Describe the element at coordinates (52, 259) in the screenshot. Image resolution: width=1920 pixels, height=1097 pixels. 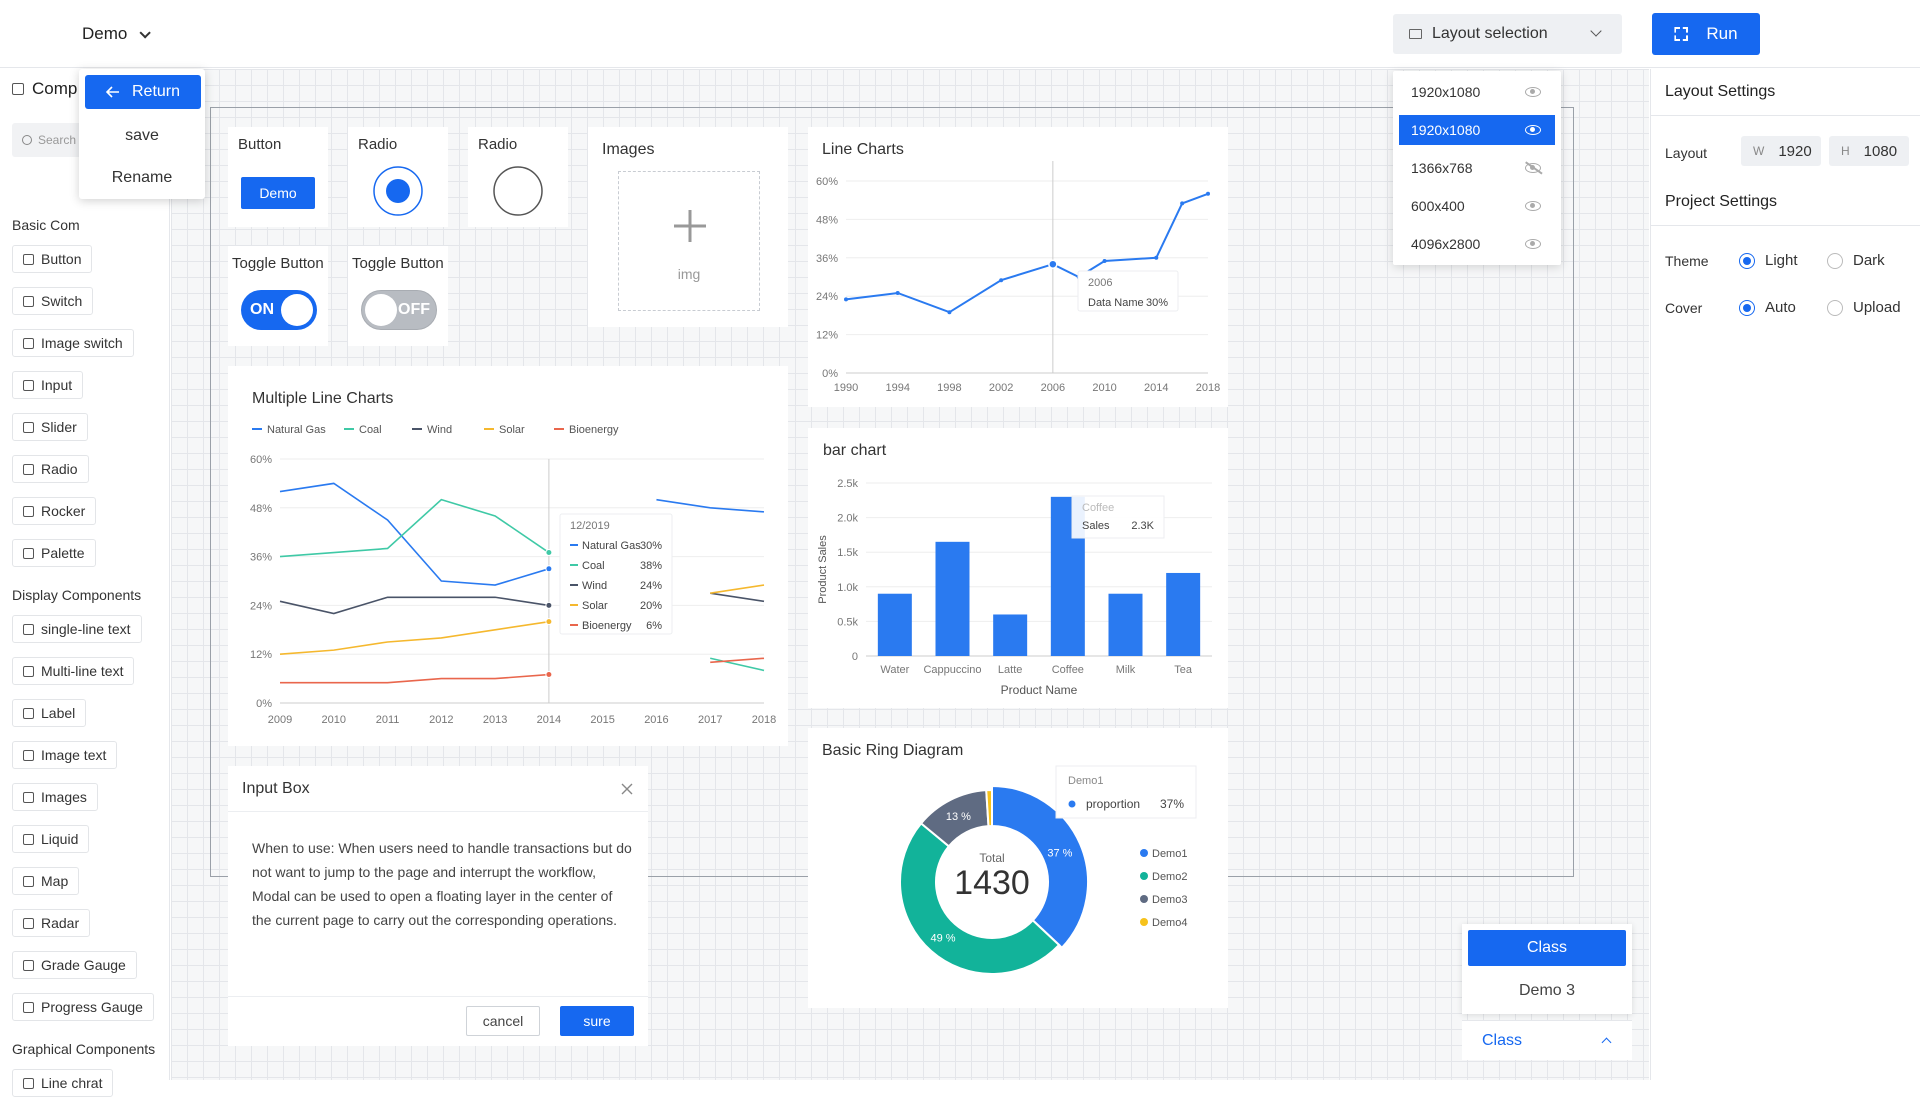
I see `component-item-button: Button` at that location.